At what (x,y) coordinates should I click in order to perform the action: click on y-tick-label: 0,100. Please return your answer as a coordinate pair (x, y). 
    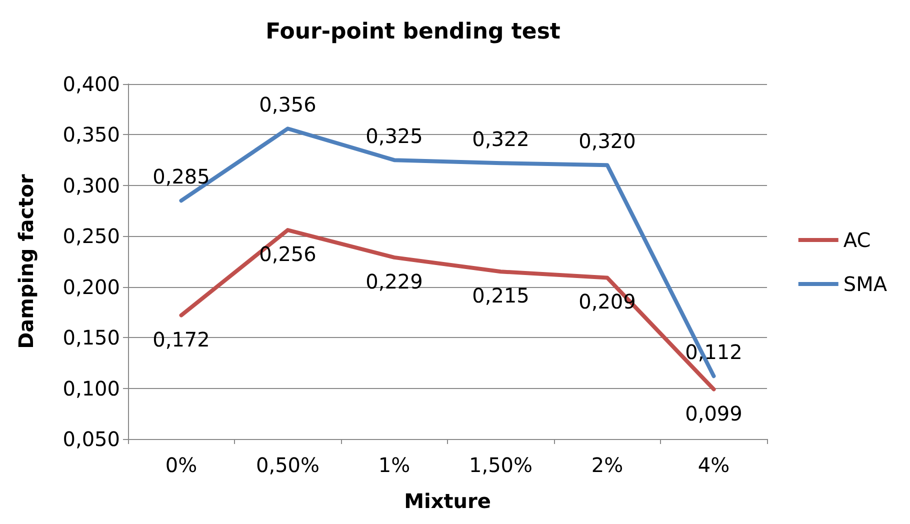
    Looking at the image, I should click on (91, 388).